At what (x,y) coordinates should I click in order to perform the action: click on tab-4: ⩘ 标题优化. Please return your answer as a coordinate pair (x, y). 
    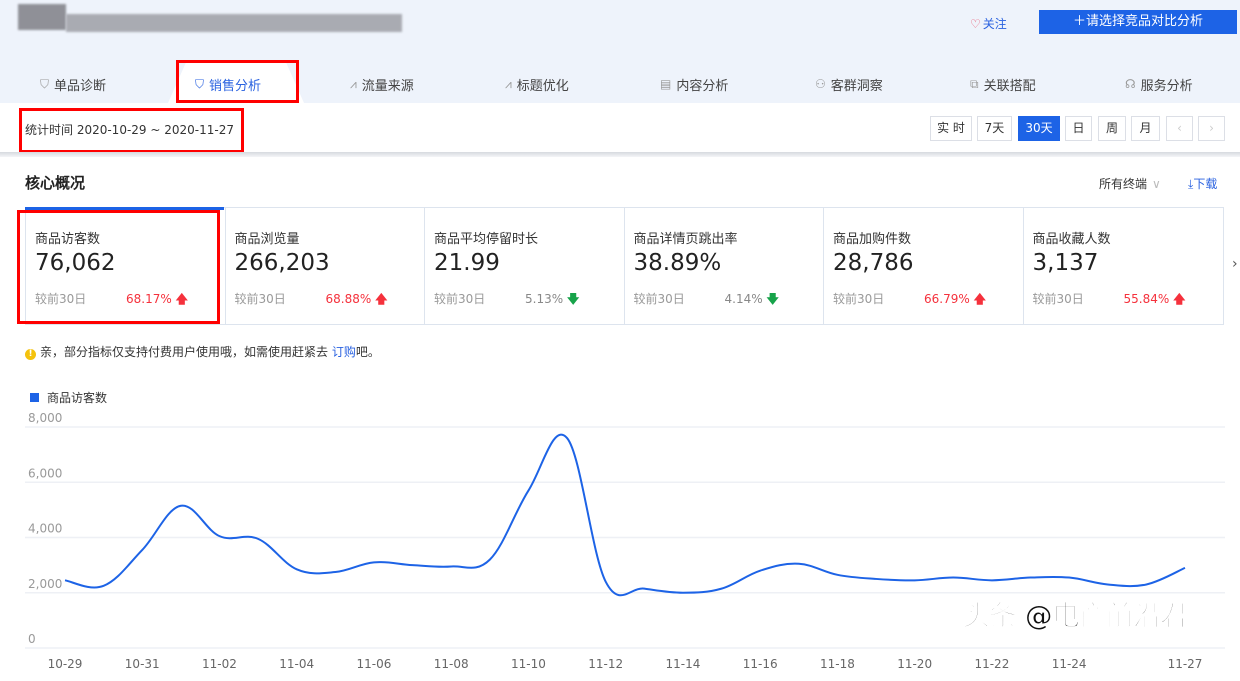
    Looking at the image, I should click on (537, 84).